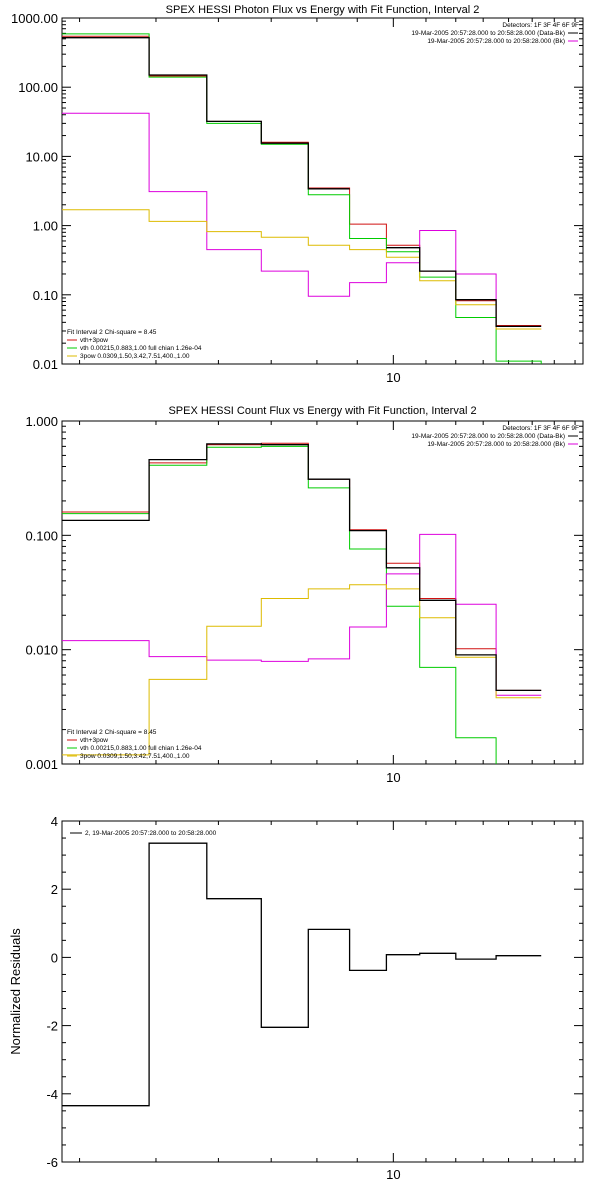 The image size is (600, 1200). I want to click on y-tick-label: 0, so click(54, 957).